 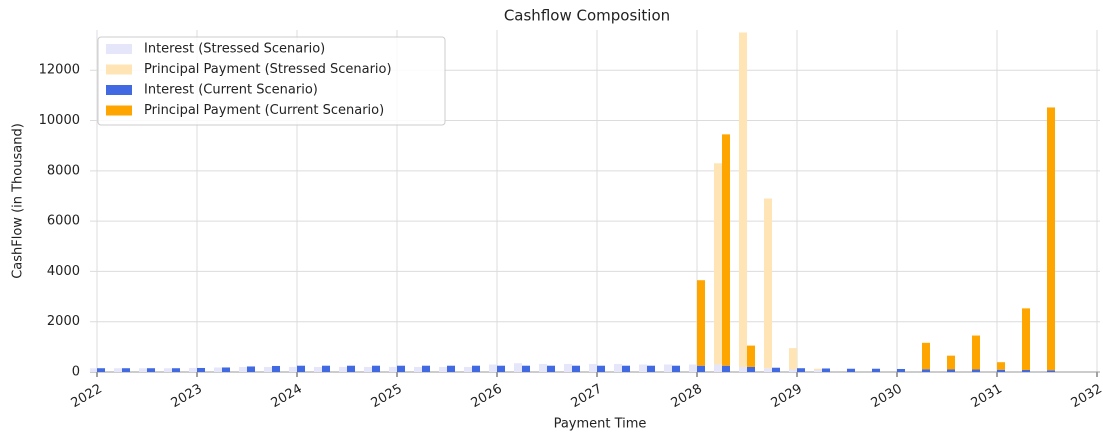 I want to click on legend-label: Principal Payment (Current Scenario), so click(x=264, y=110).